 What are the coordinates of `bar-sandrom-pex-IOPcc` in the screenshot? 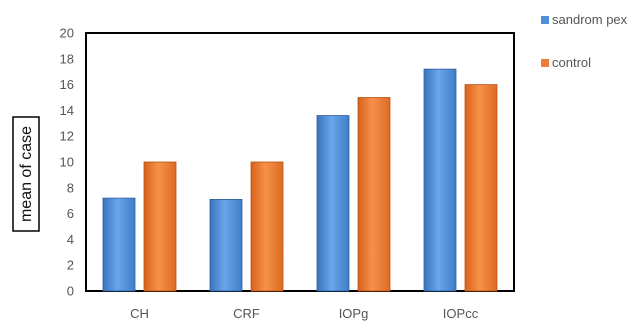 It's located at (440, 180).